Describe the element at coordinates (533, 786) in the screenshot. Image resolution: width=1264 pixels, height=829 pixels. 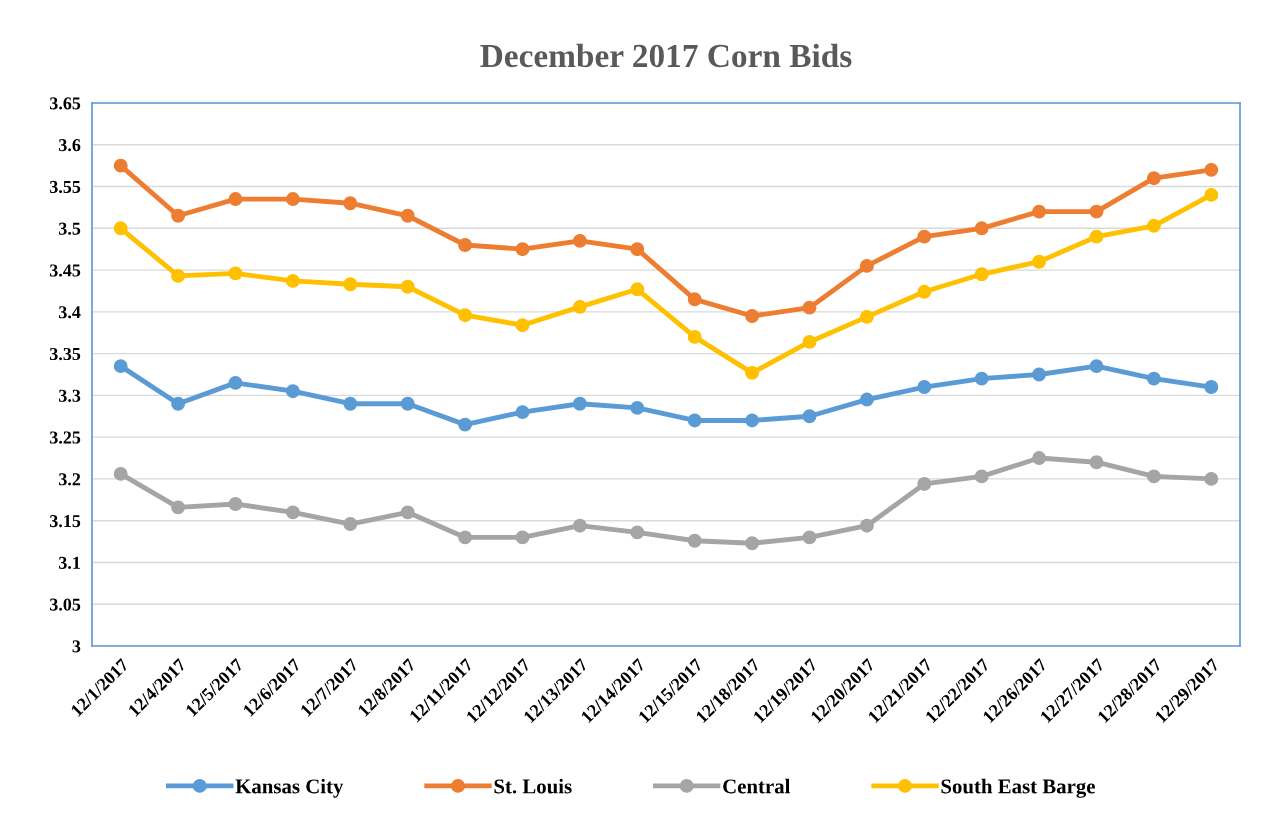
I see `legend-label: St. Louis` at that location.